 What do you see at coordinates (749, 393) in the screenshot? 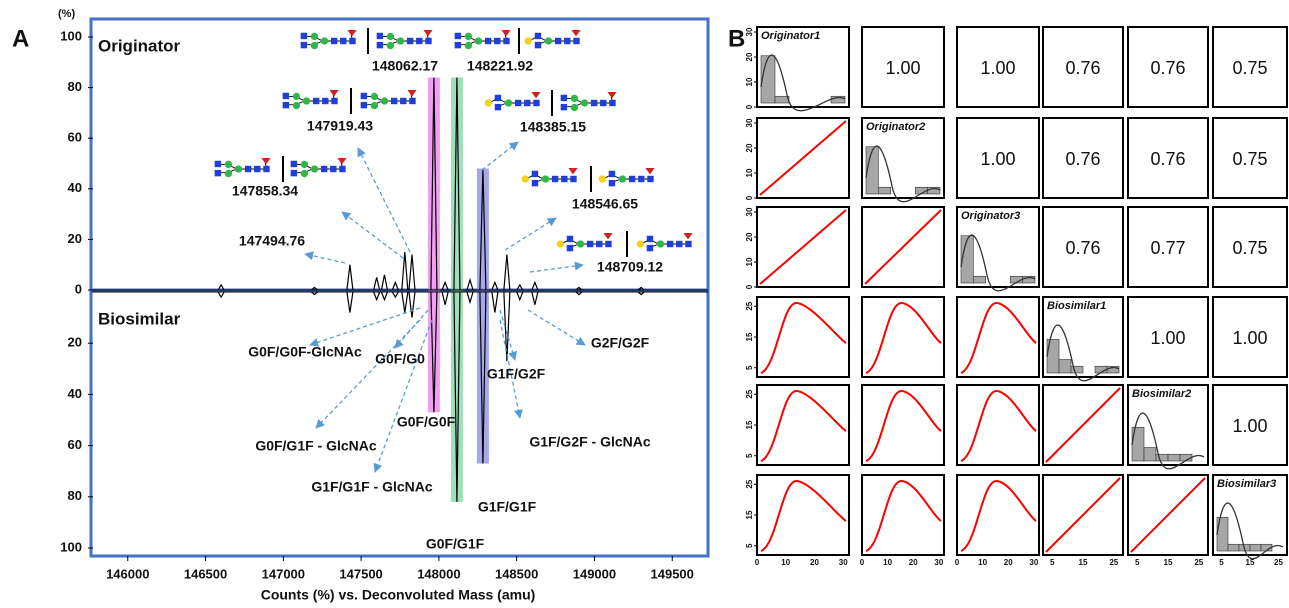
I see `y-tick-label: 25` at bounding box center [749, 393].